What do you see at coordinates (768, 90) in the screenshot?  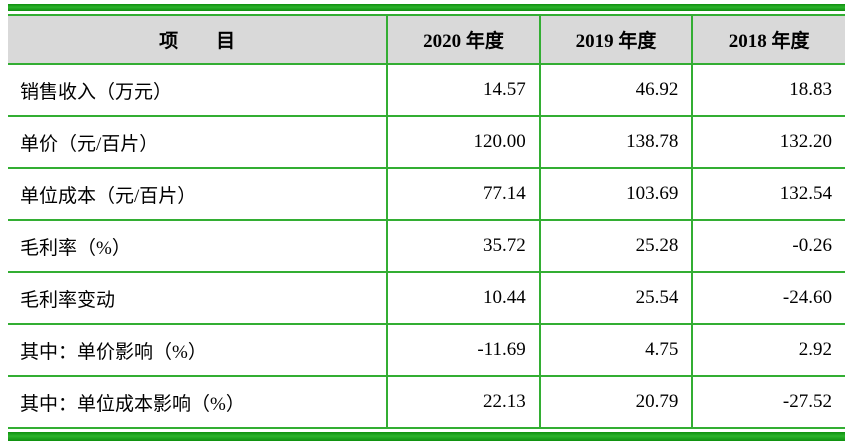 I see `row-value: 18.83` at bounding box center [768, 90].